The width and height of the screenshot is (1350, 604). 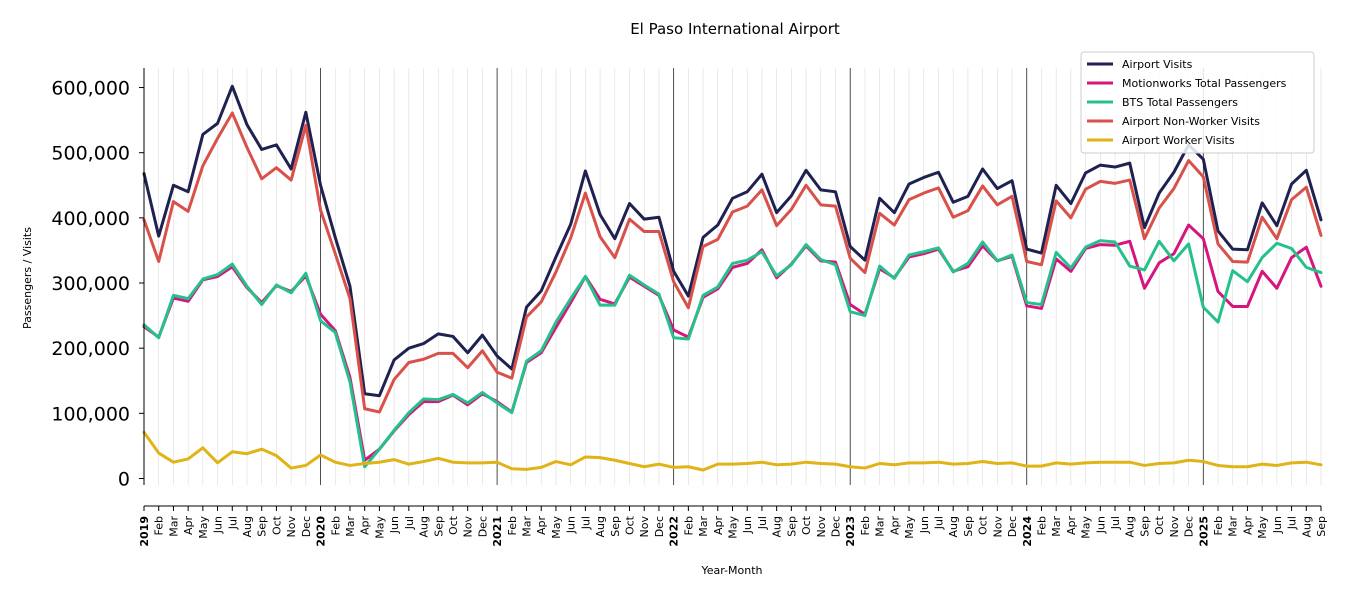 What do you see at coordinates (674, 531) in the screenshot?
I see `x-tick-label-year: 2022` at bounding box center [674, 531].